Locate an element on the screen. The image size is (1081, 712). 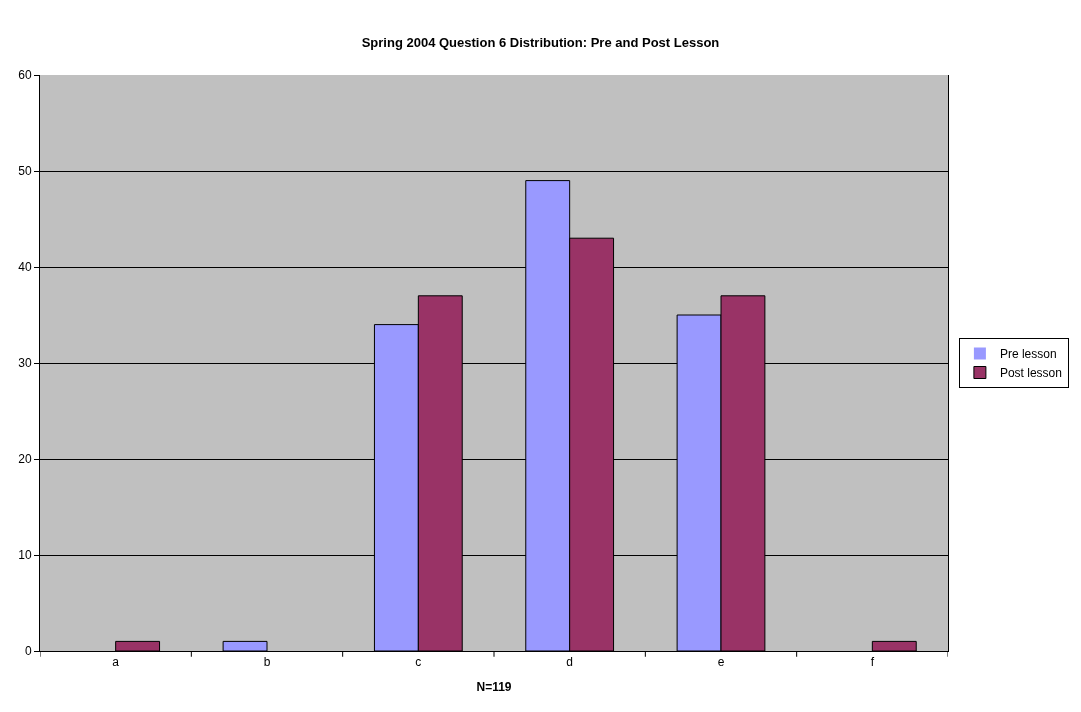
legend-label: Post lesson is located at coordinates (1030, 373).